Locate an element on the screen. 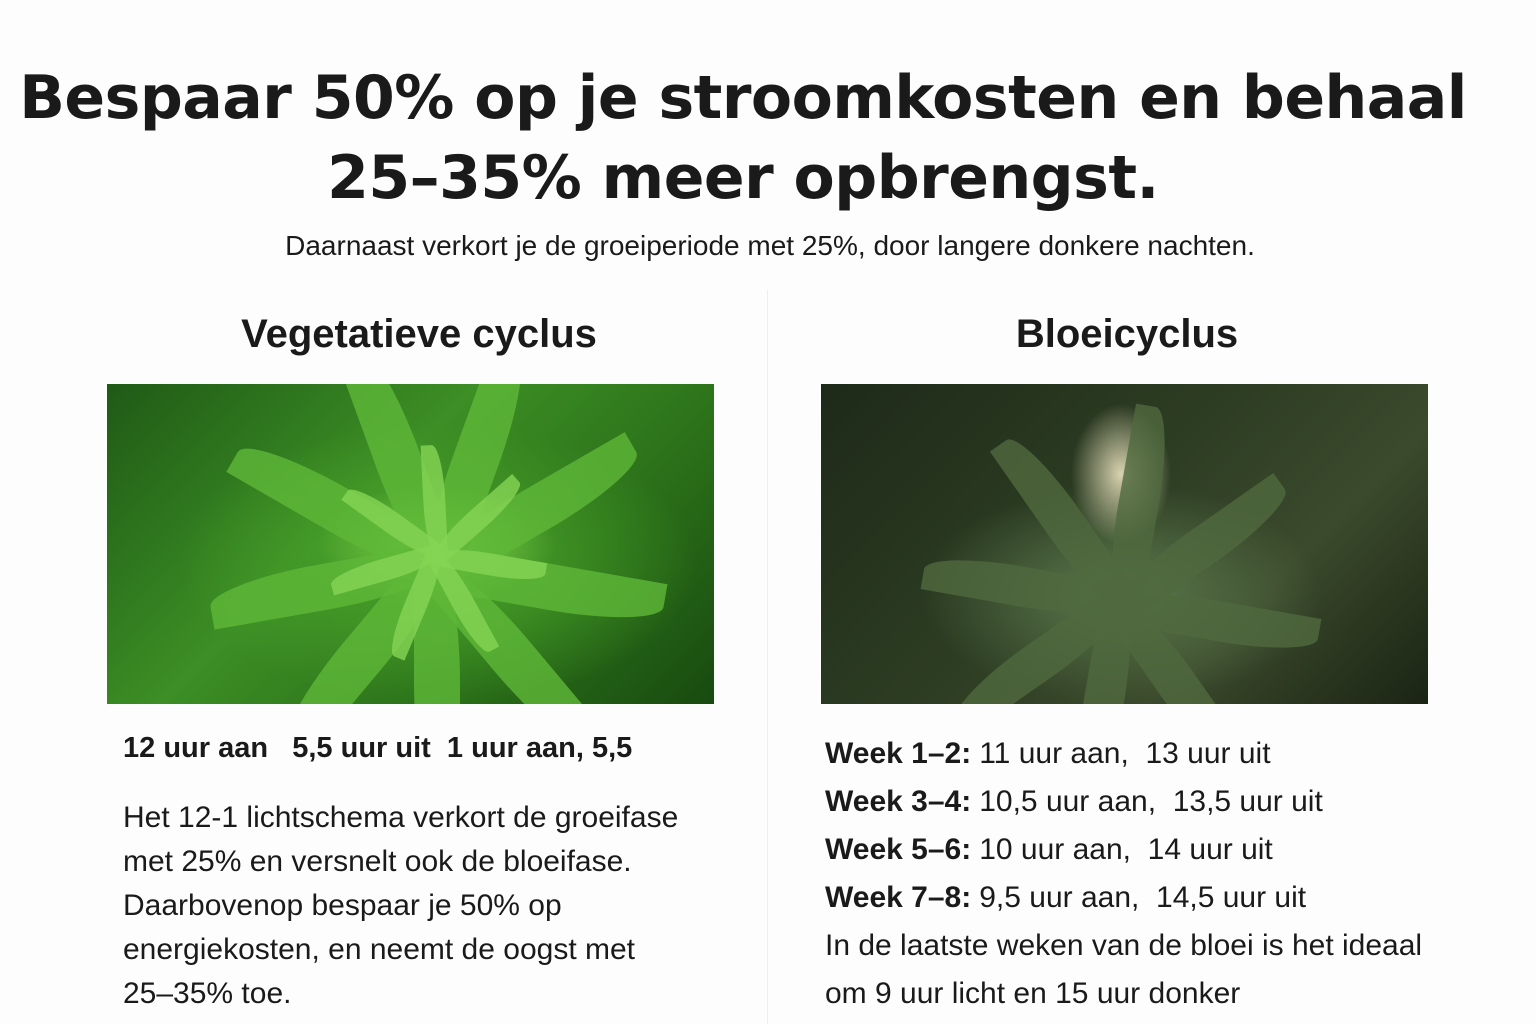 Image resolution: width=1536 pixels, height=1024 pixels. week-value: 11 uur aan, 13 uur uit is located at coordinates (1125, 753).